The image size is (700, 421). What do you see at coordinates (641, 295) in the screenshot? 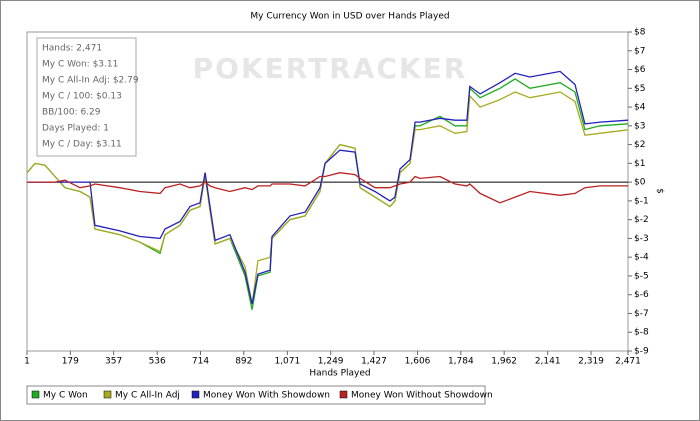
I see `y-tick-label: $-6` at bounding box center [641, 295].